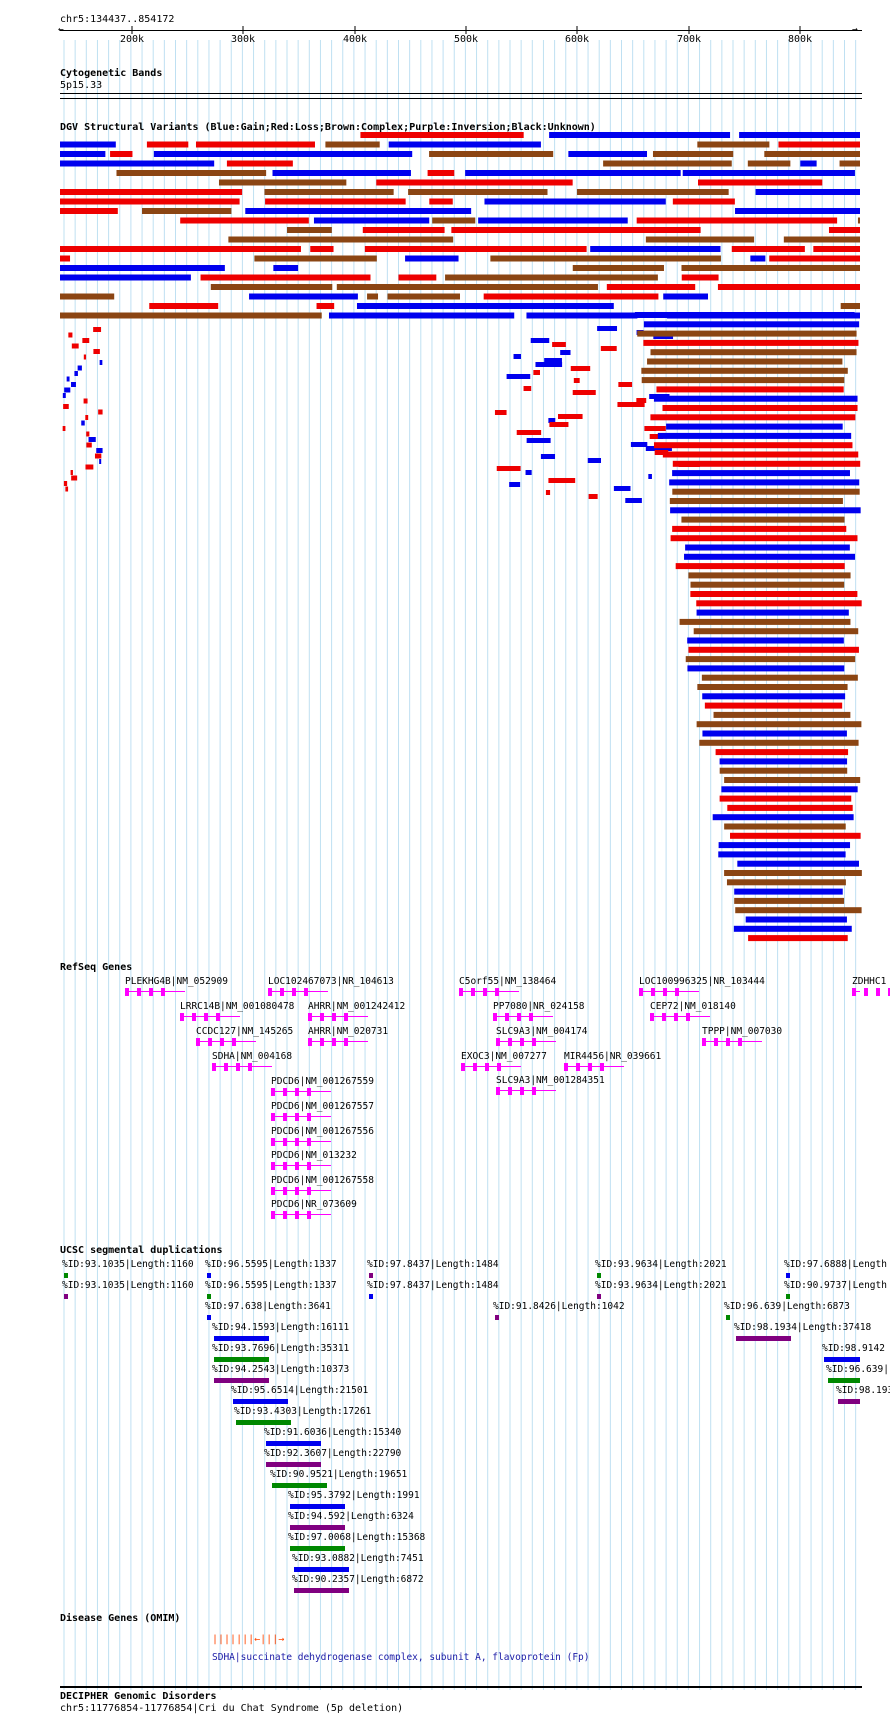 The height and width of the screenshot is (1720, 890). I want to click on gene-label: PDCD6|NM_001267556, so click(322, 1131).